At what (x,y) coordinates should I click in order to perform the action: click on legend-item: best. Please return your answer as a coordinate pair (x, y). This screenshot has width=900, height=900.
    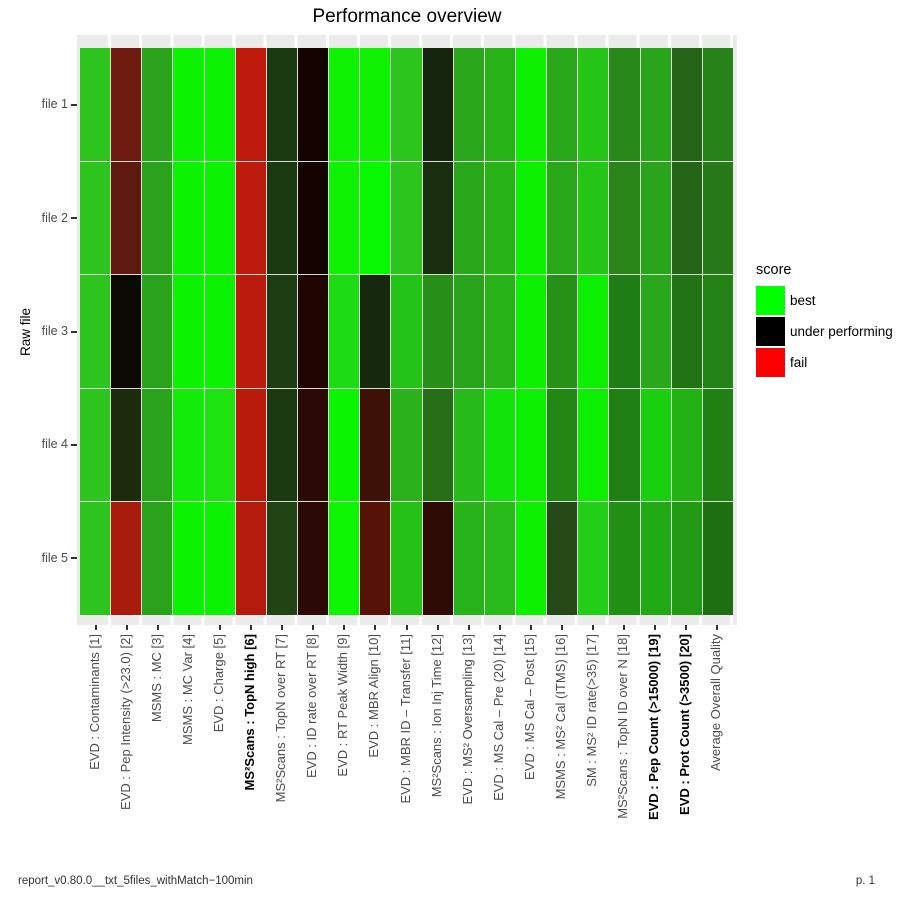
    Looking at the image, I should click on (827, 300).